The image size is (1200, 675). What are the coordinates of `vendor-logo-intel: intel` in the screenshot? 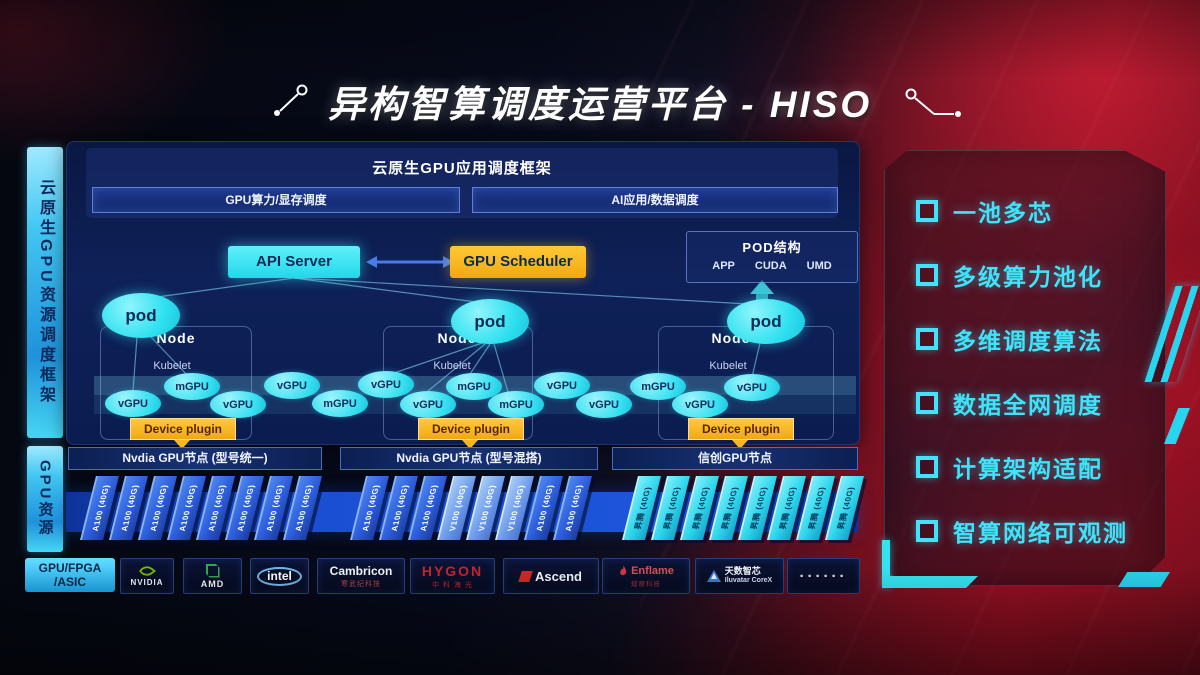 It's located at (279, 576).